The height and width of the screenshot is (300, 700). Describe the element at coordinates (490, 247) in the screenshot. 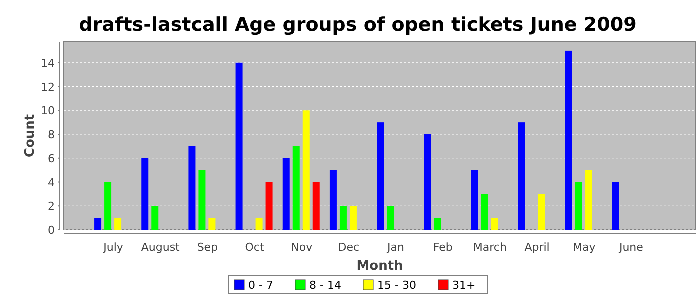

I see `x-tick-label: March` at that location.